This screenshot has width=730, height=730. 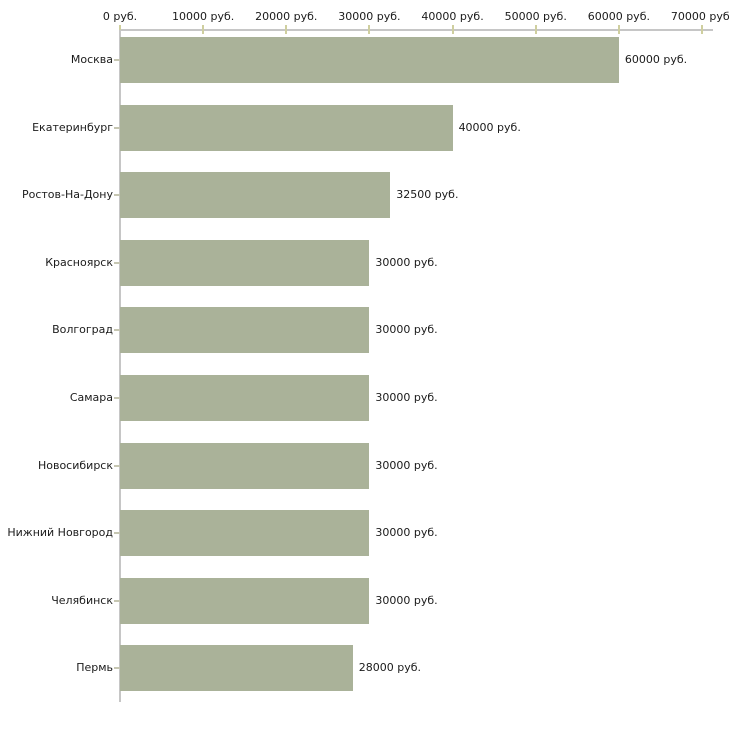 What do you see at coordinates (286, 16) in the screenshot?
I see `x-axis-tick-label: 20000 руб.` at bounding box center [286, 16].